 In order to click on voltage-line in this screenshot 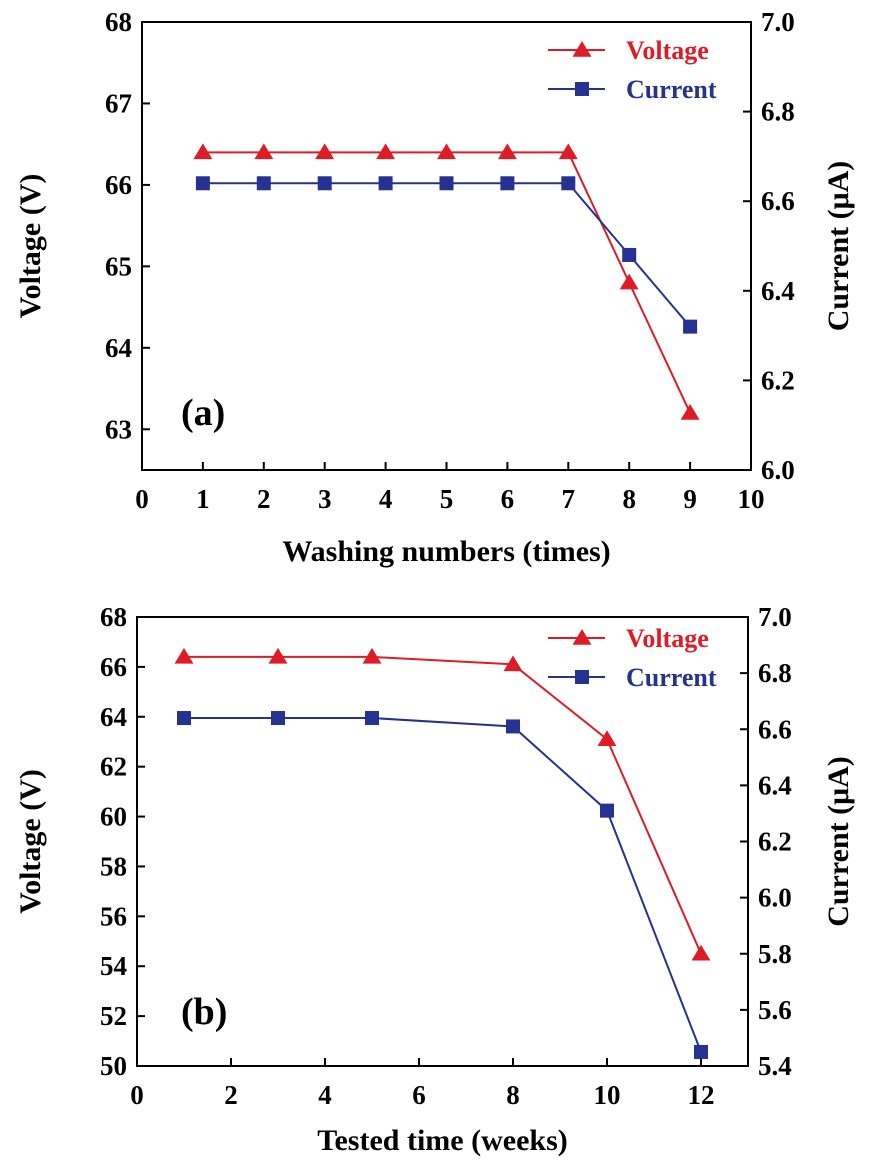, I will do `click(447, 282)`.